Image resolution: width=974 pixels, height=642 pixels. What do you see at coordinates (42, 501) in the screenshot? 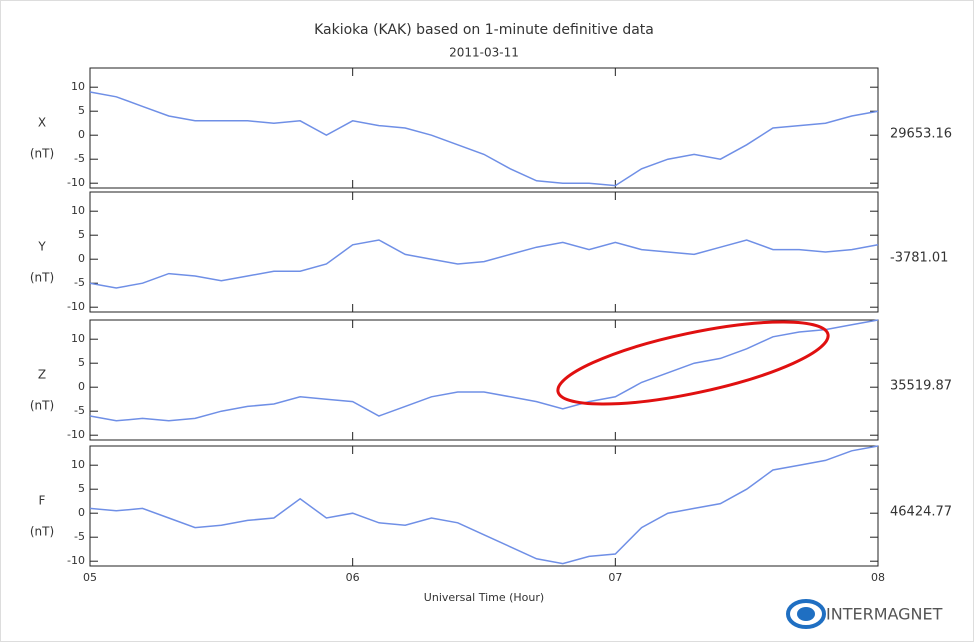
I see `y-axis-label: F` at bounding box center [42, 501].